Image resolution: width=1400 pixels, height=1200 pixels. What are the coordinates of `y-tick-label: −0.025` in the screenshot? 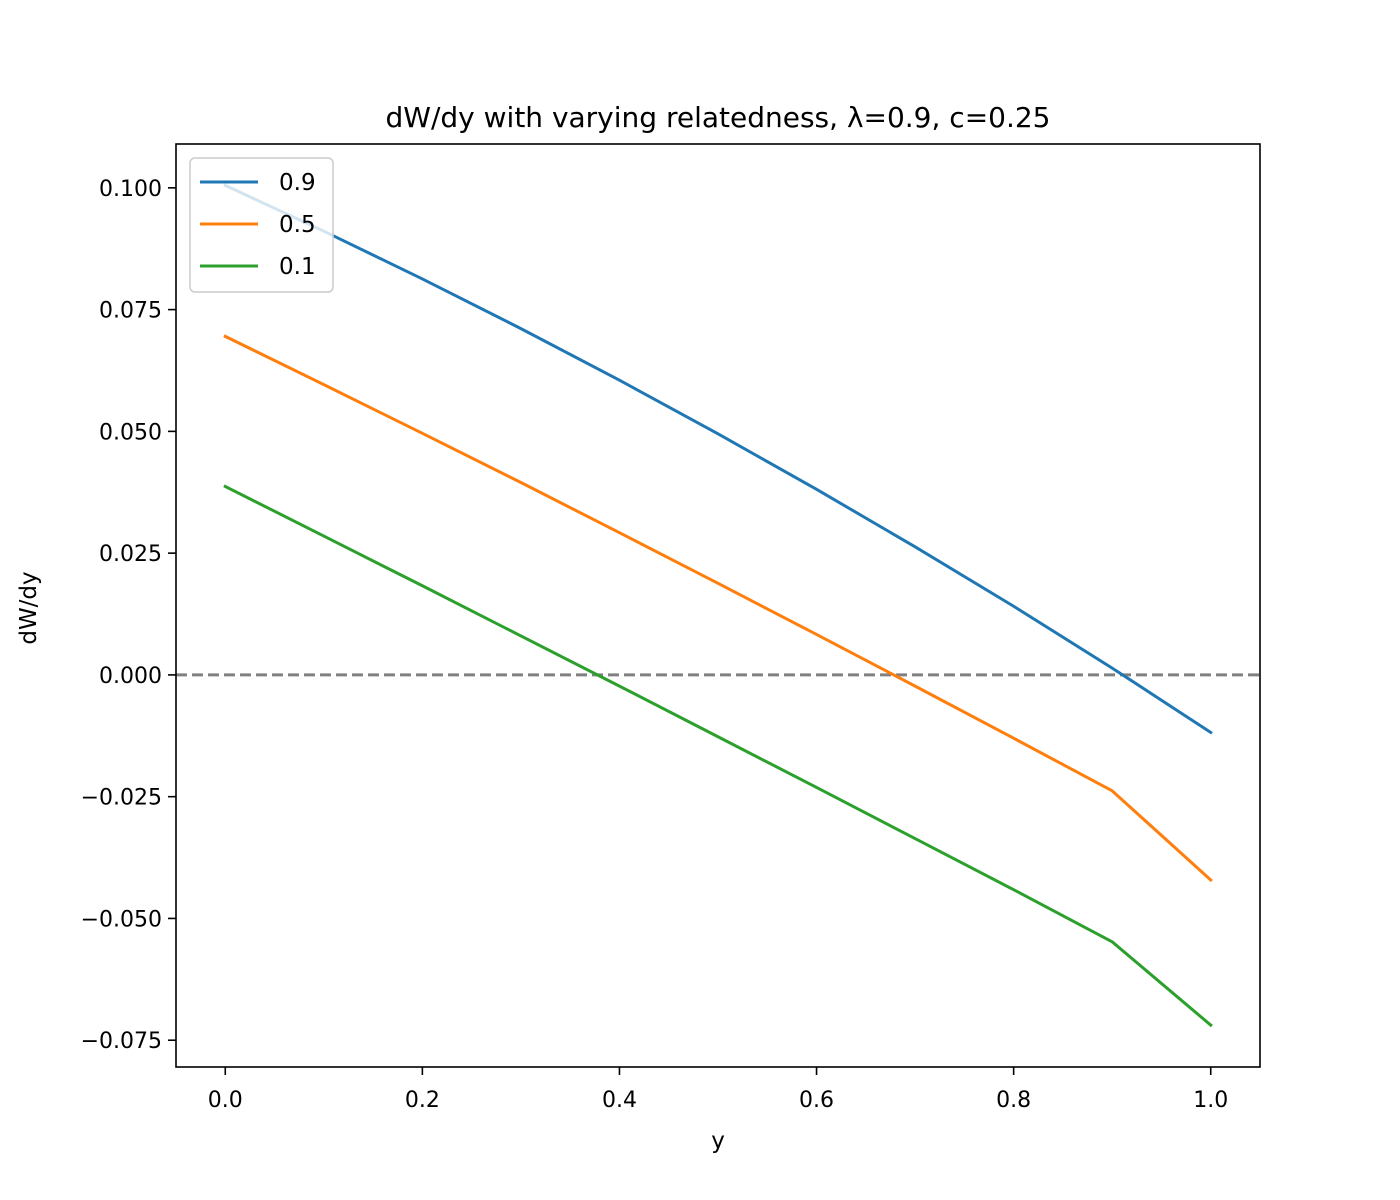 It's located at (121, 798).